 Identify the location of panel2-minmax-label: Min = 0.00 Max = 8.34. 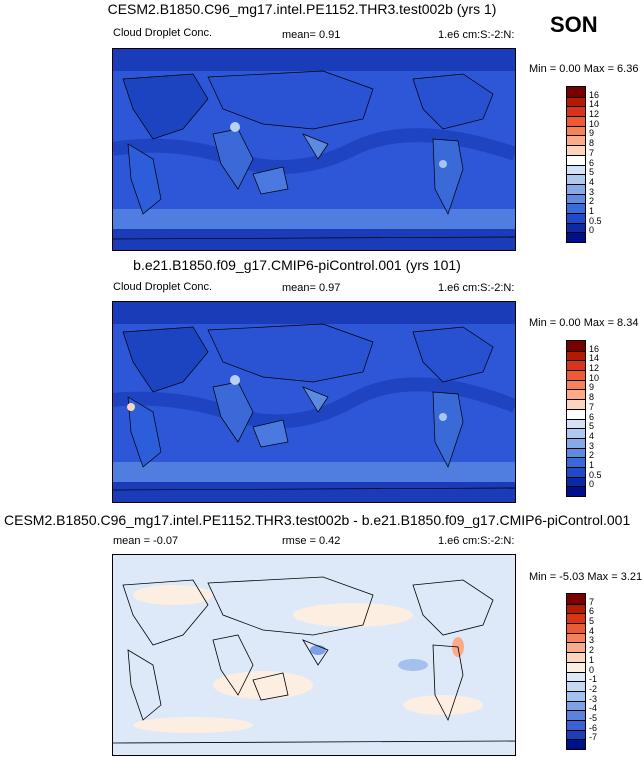
(584, 323).